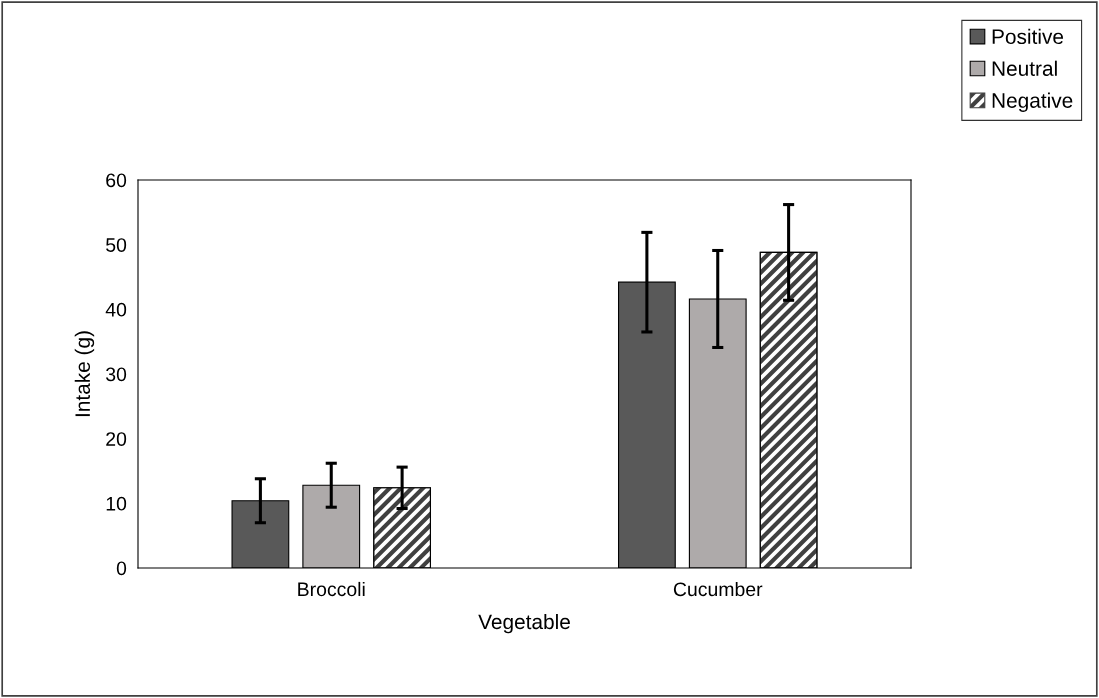 The width and height of the screenshot is (1099, 698). What do you see at coordinates (84, 374) in the screenshot?
I see `y-axis-title: Intake (g)` at bounding box center [84, 374].